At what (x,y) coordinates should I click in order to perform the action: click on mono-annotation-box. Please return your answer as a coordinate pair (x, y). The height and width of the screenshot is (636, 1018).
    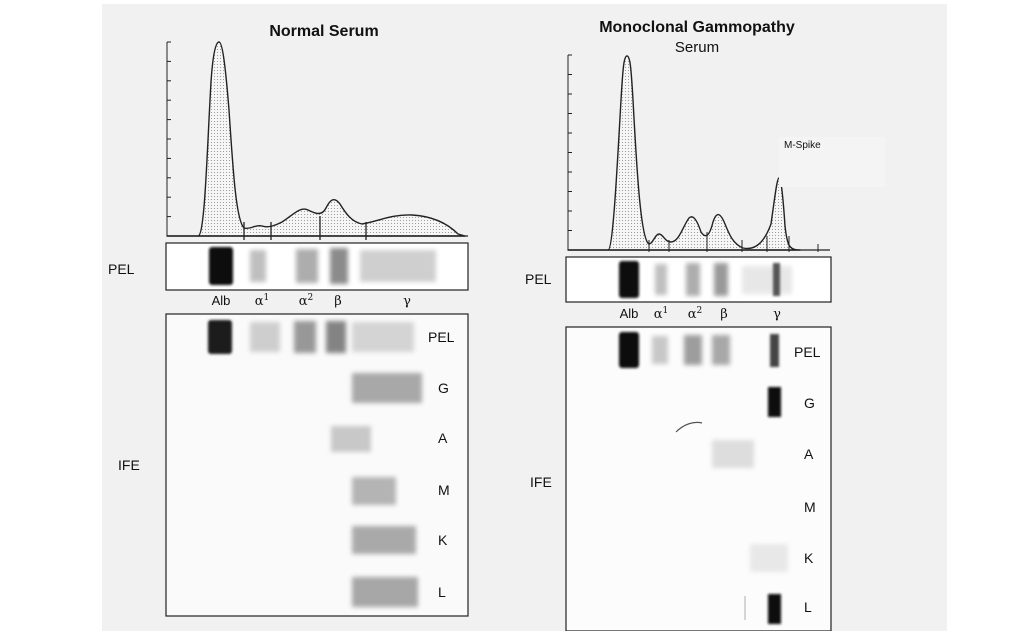
    Looking at the image, I should click on (832, 162).